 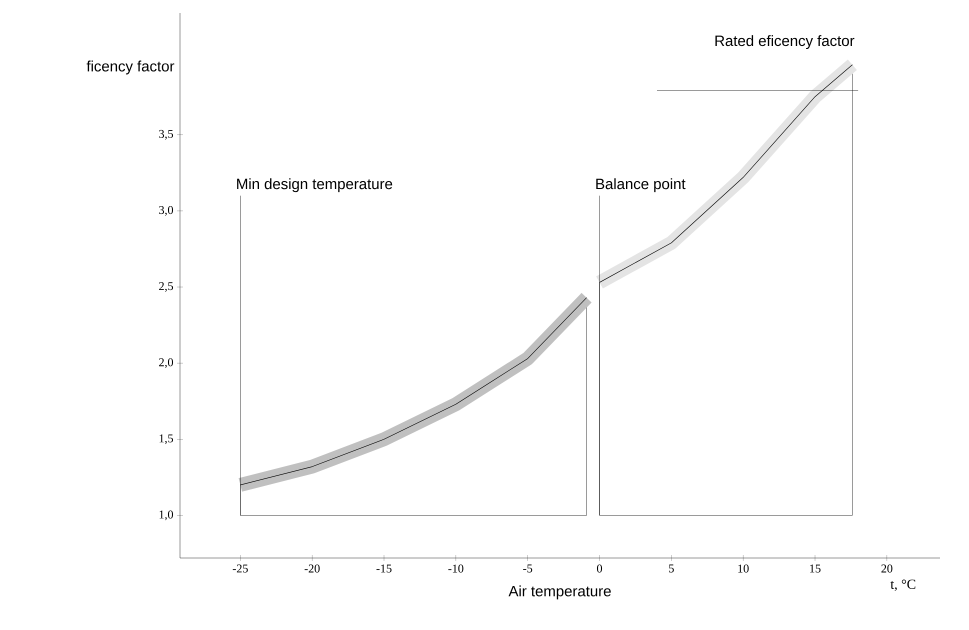 I want to click on y-tick-label: 2,5, so click(x=166, y=287).